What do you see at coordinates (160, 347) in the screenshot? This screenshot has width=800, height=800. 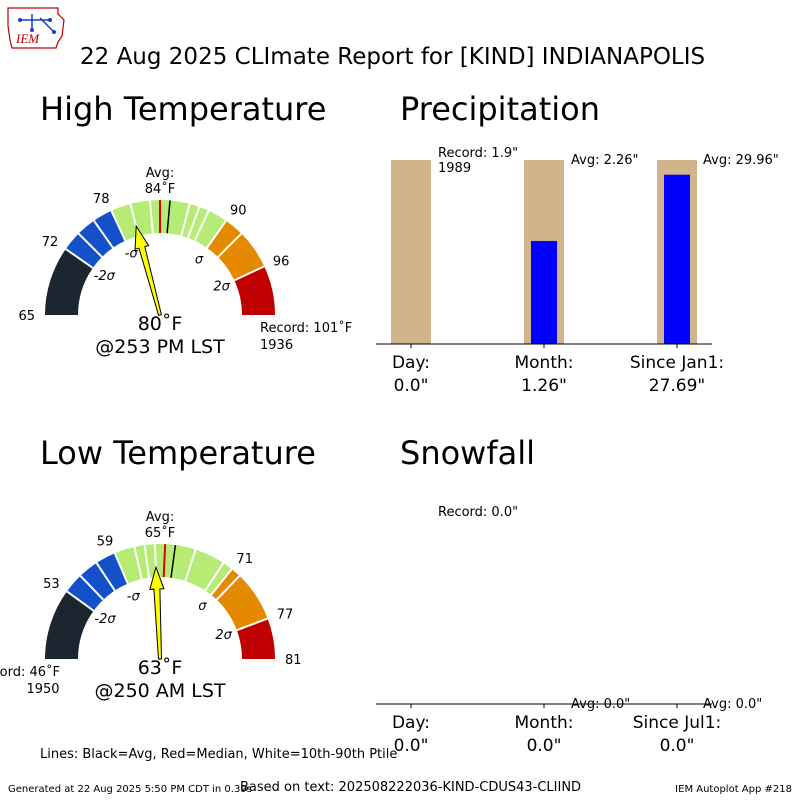 I see `gauge-time-label: @253 PM LST` at bounding box center [160, 347].